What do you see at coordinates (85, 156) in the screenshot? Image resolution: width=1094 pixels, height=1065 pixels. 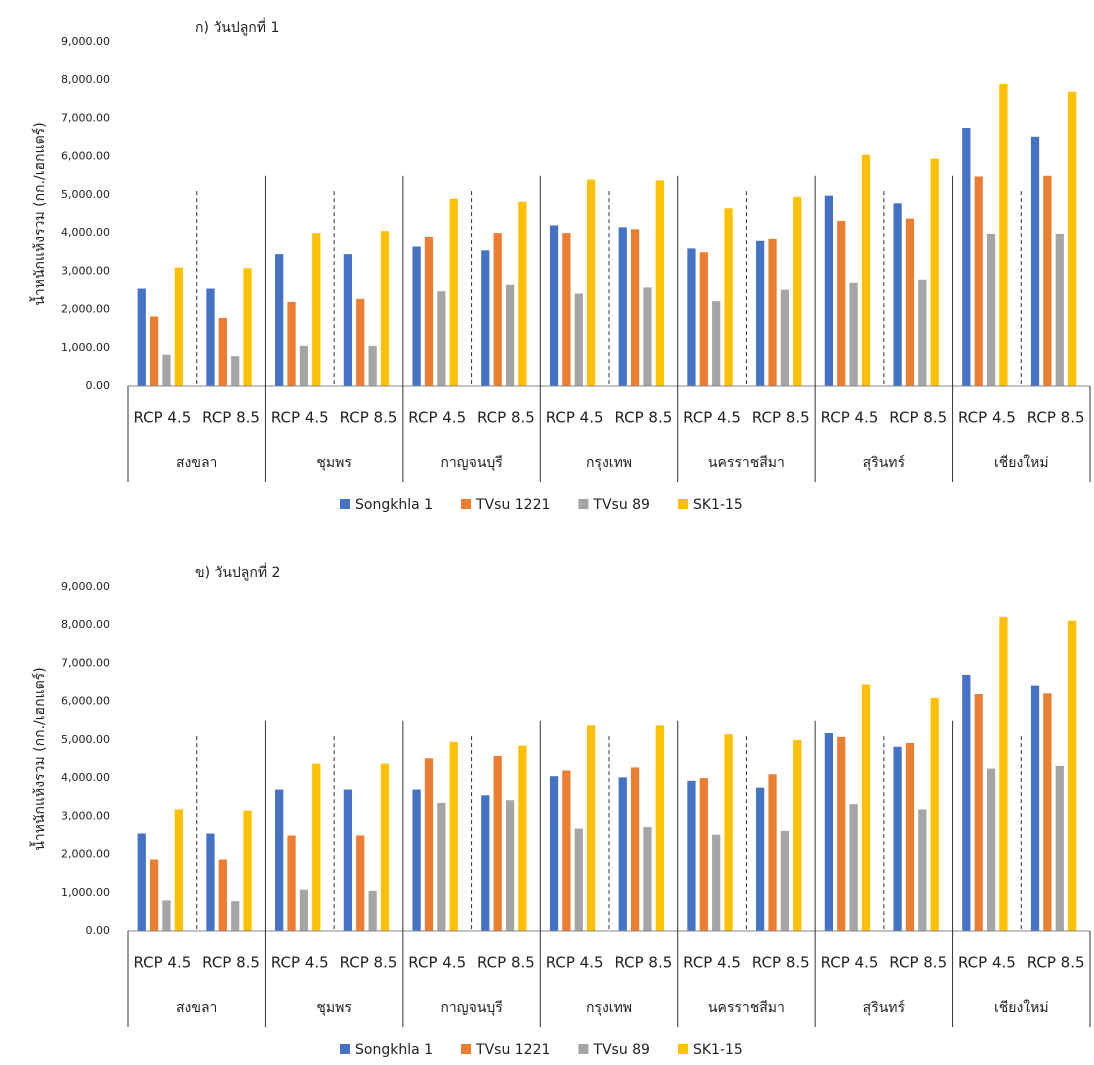 I see `y-tick-label: 6,000.00` at bounding box center [85, 156].